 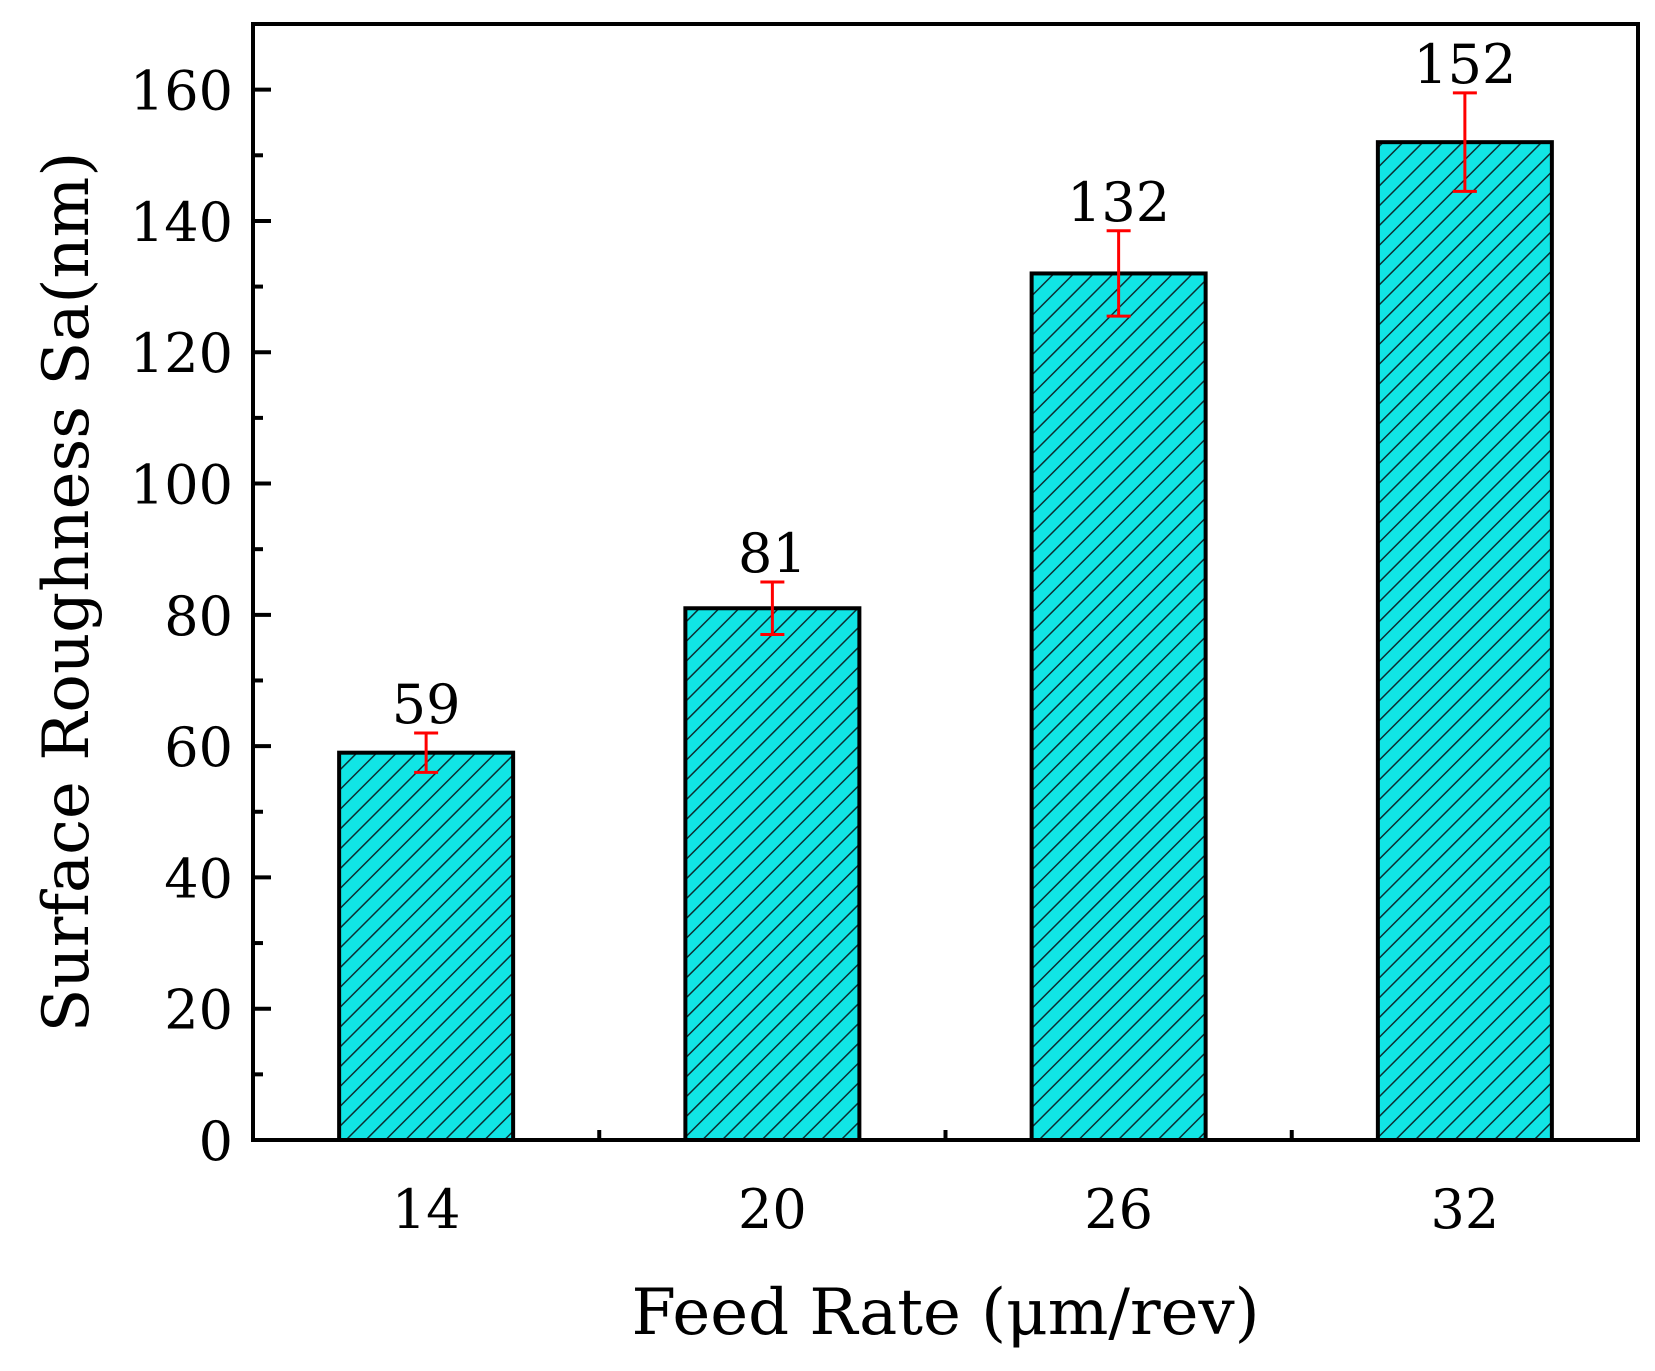 I want to click on data-label: 81, so click(x=772, y=553).